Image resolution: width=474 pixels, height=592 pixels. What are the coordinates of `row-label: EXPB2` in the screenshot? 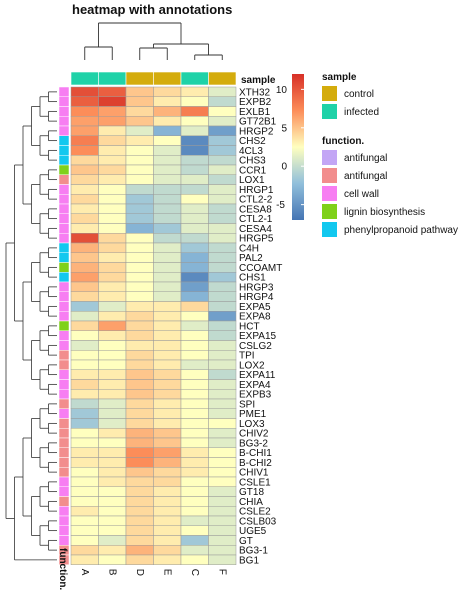 It's located at (255, 102).